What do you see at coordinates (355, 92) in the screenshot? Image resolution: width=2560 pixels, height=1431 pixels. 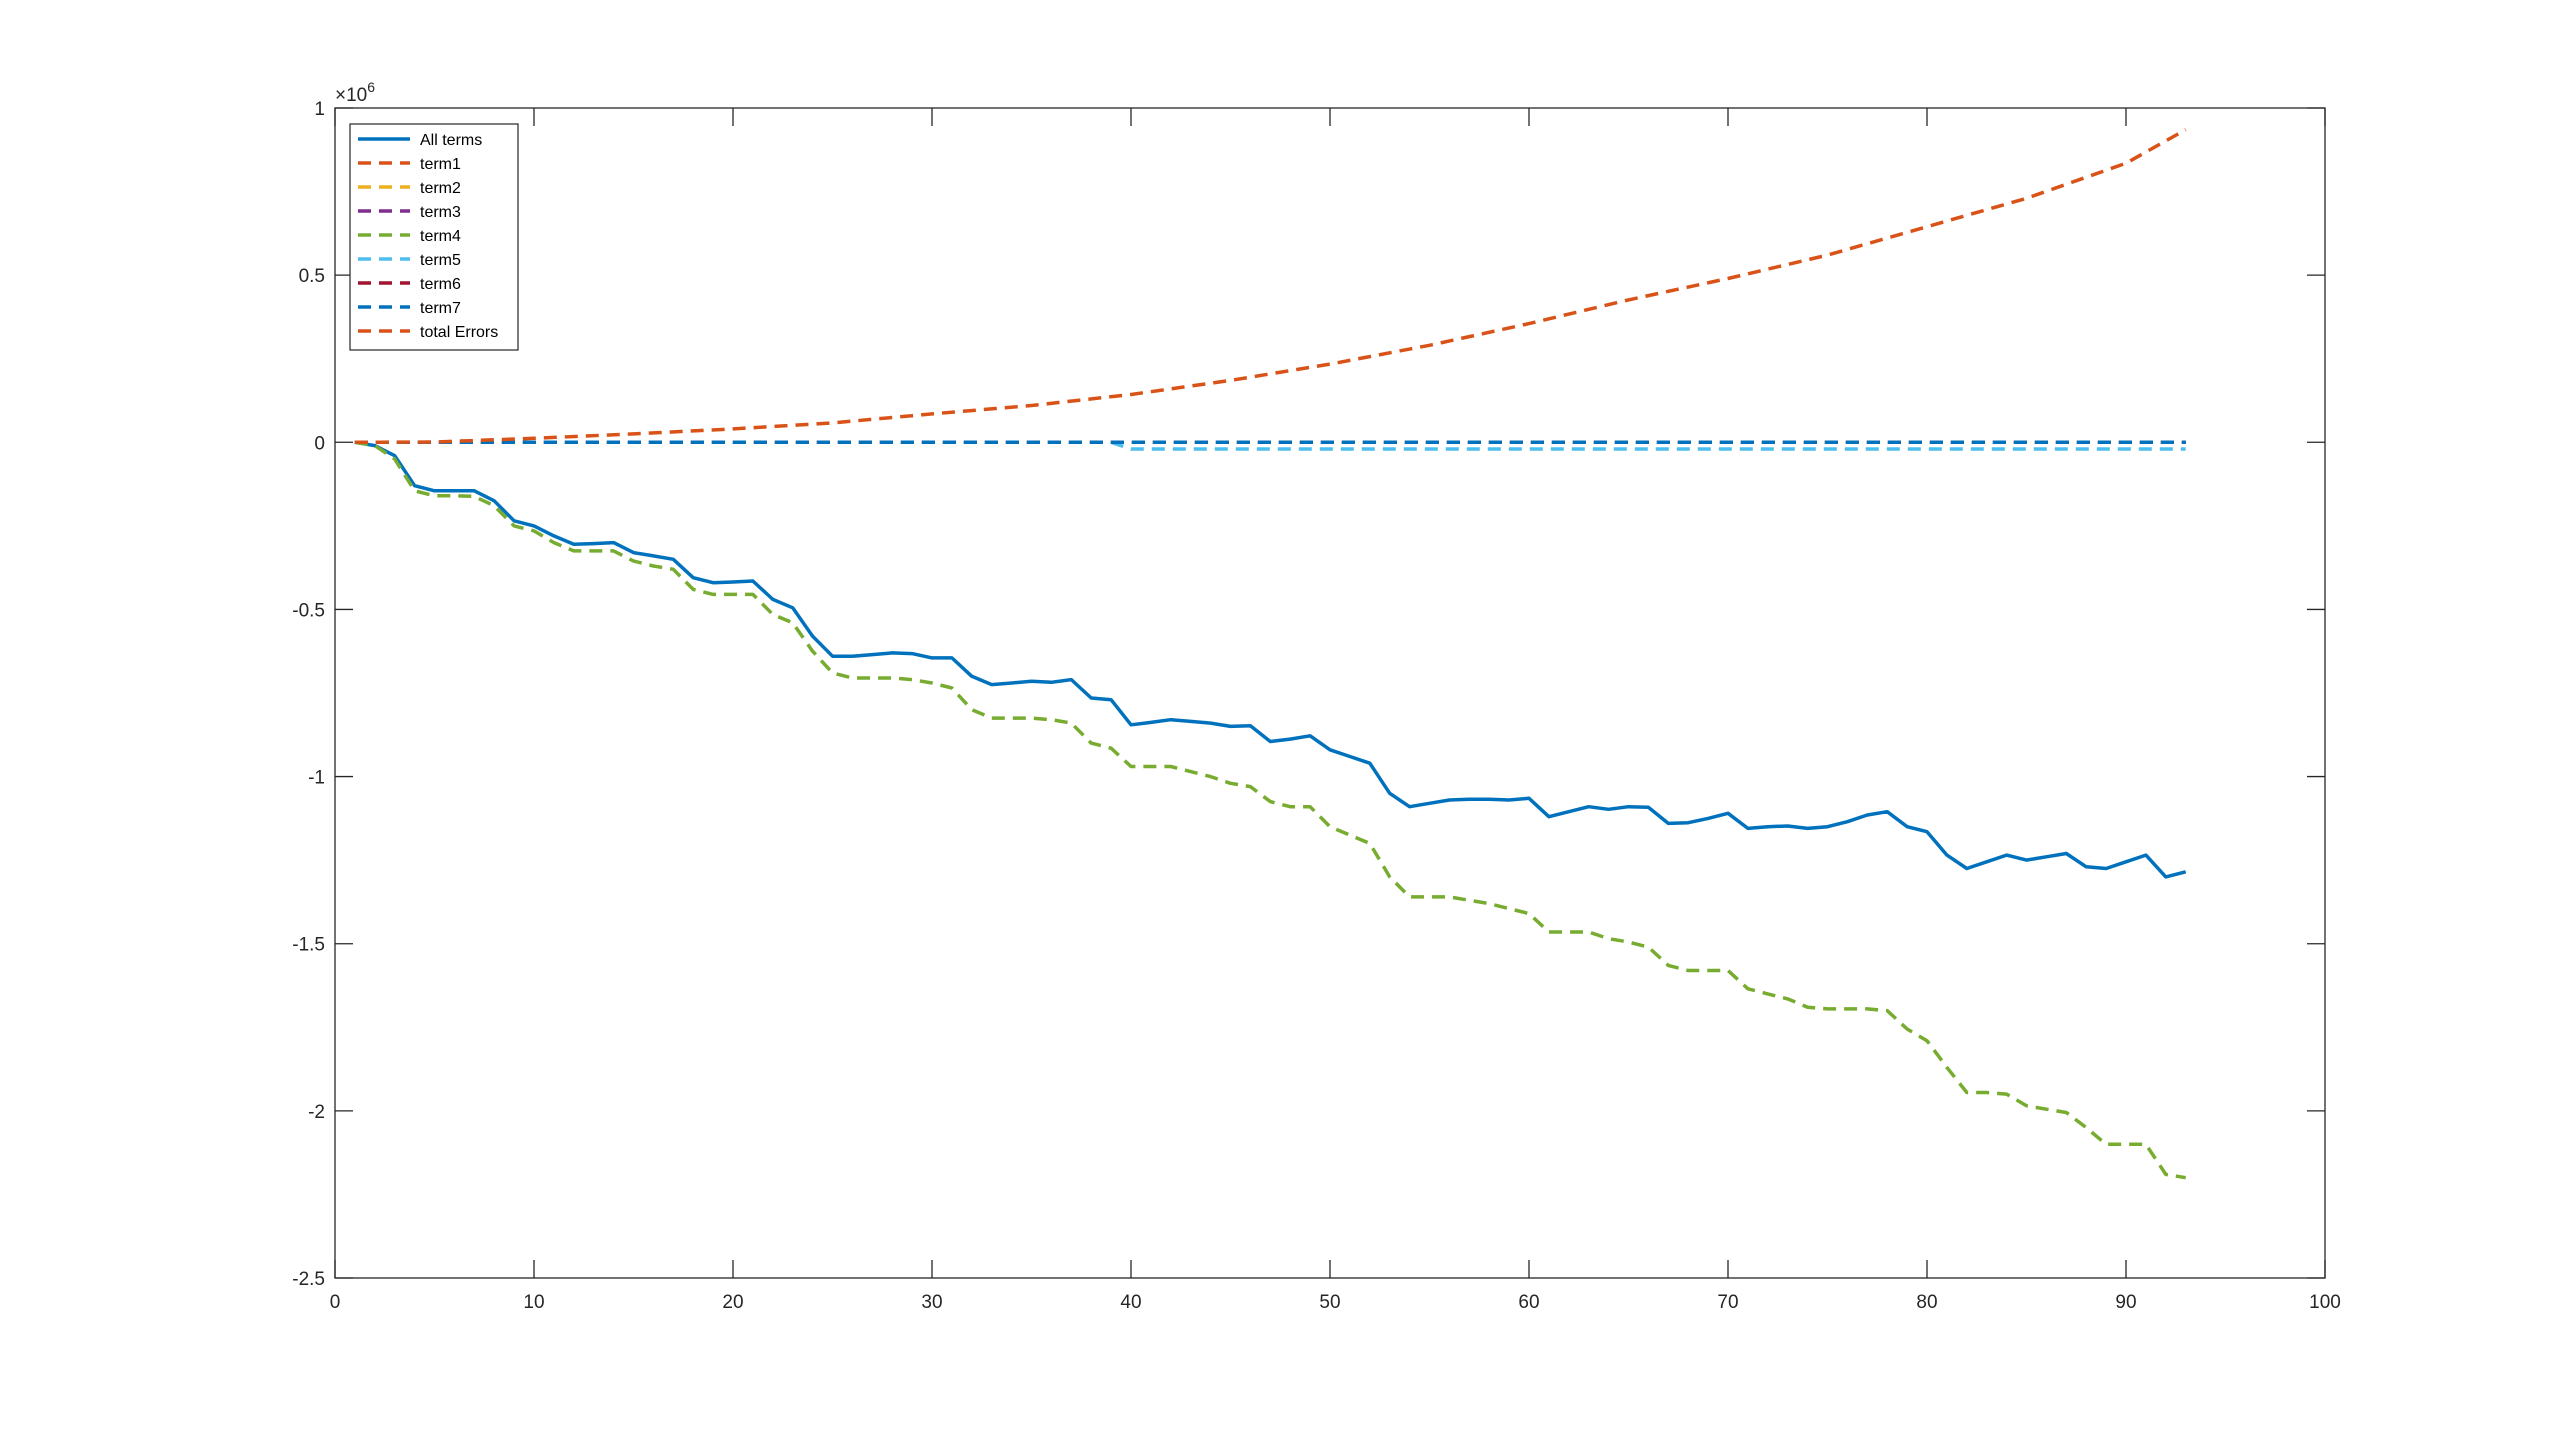 I see `y-exponent-label: ×10⁶` at bounding box center [355, 92].